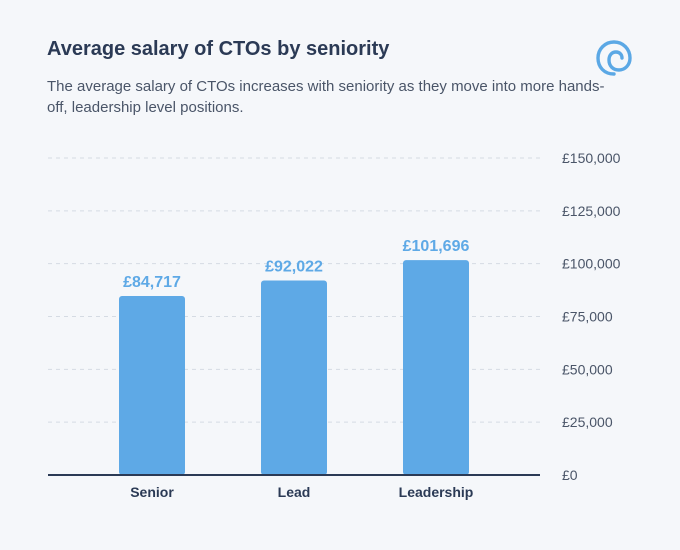 Image resolution: width=680 pixels, height=550 pixels. I want to click on data-label: £101,696, so click(436, 246).